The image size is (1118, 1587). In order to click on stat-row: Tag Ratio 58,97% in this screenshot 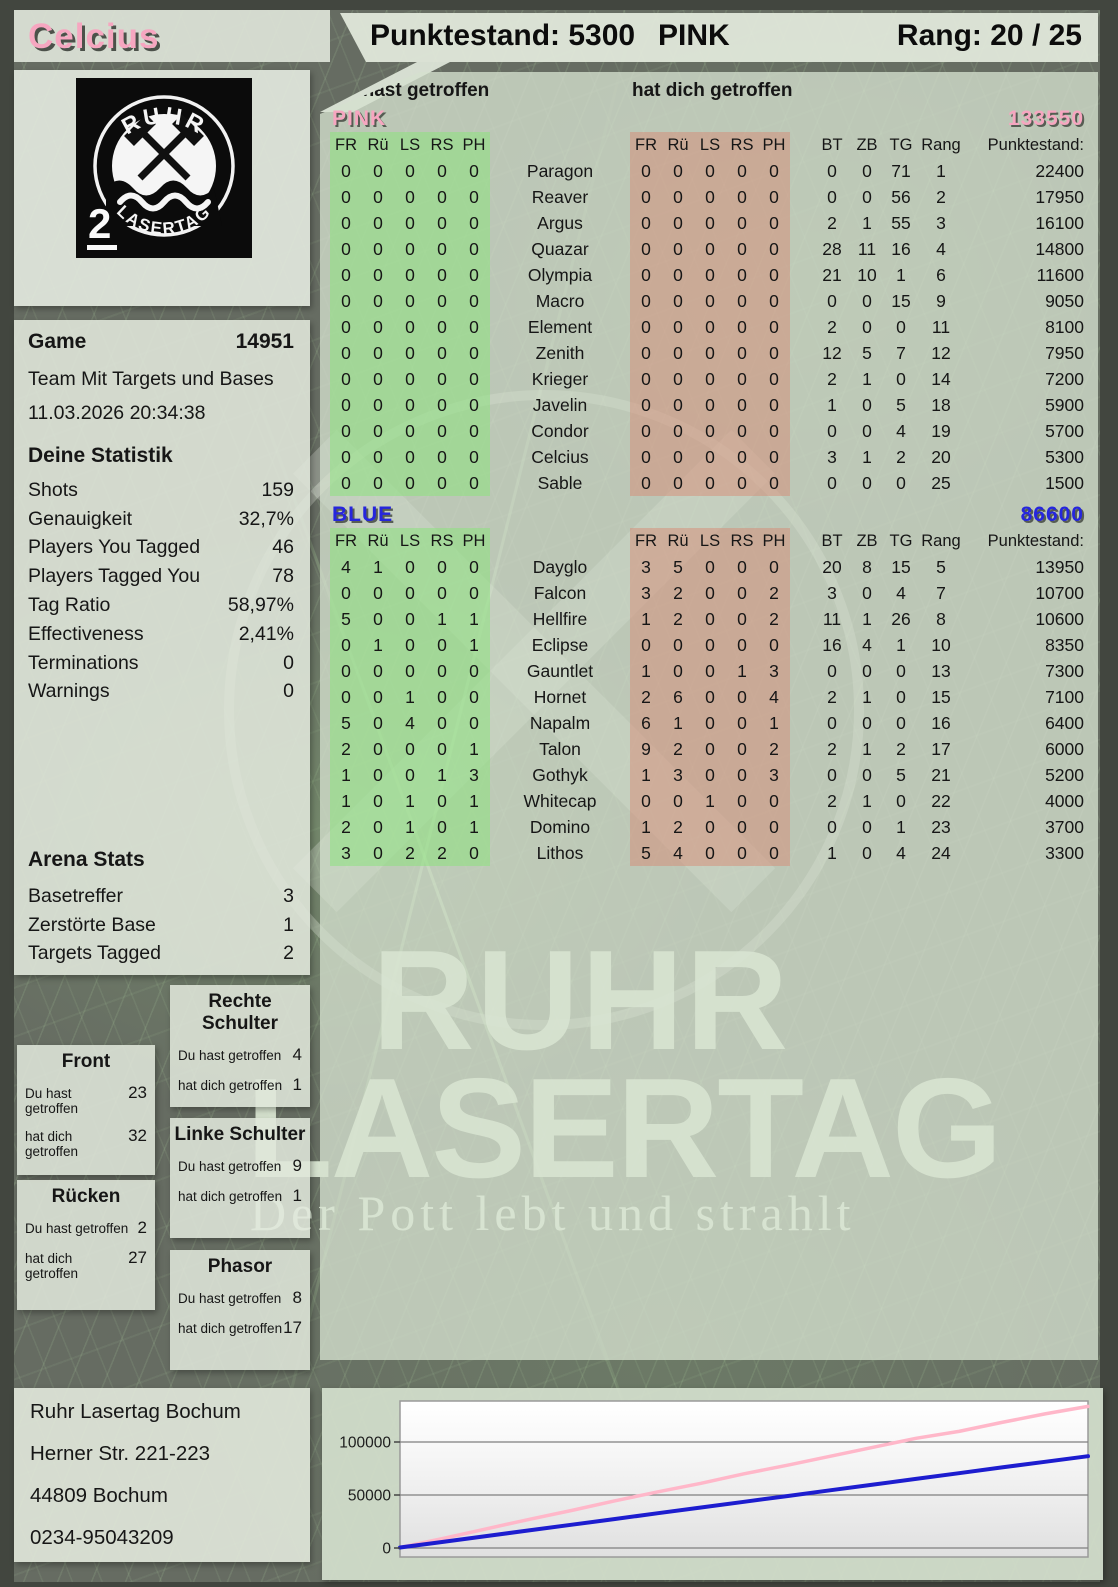, I will do `click(161, 605)`.